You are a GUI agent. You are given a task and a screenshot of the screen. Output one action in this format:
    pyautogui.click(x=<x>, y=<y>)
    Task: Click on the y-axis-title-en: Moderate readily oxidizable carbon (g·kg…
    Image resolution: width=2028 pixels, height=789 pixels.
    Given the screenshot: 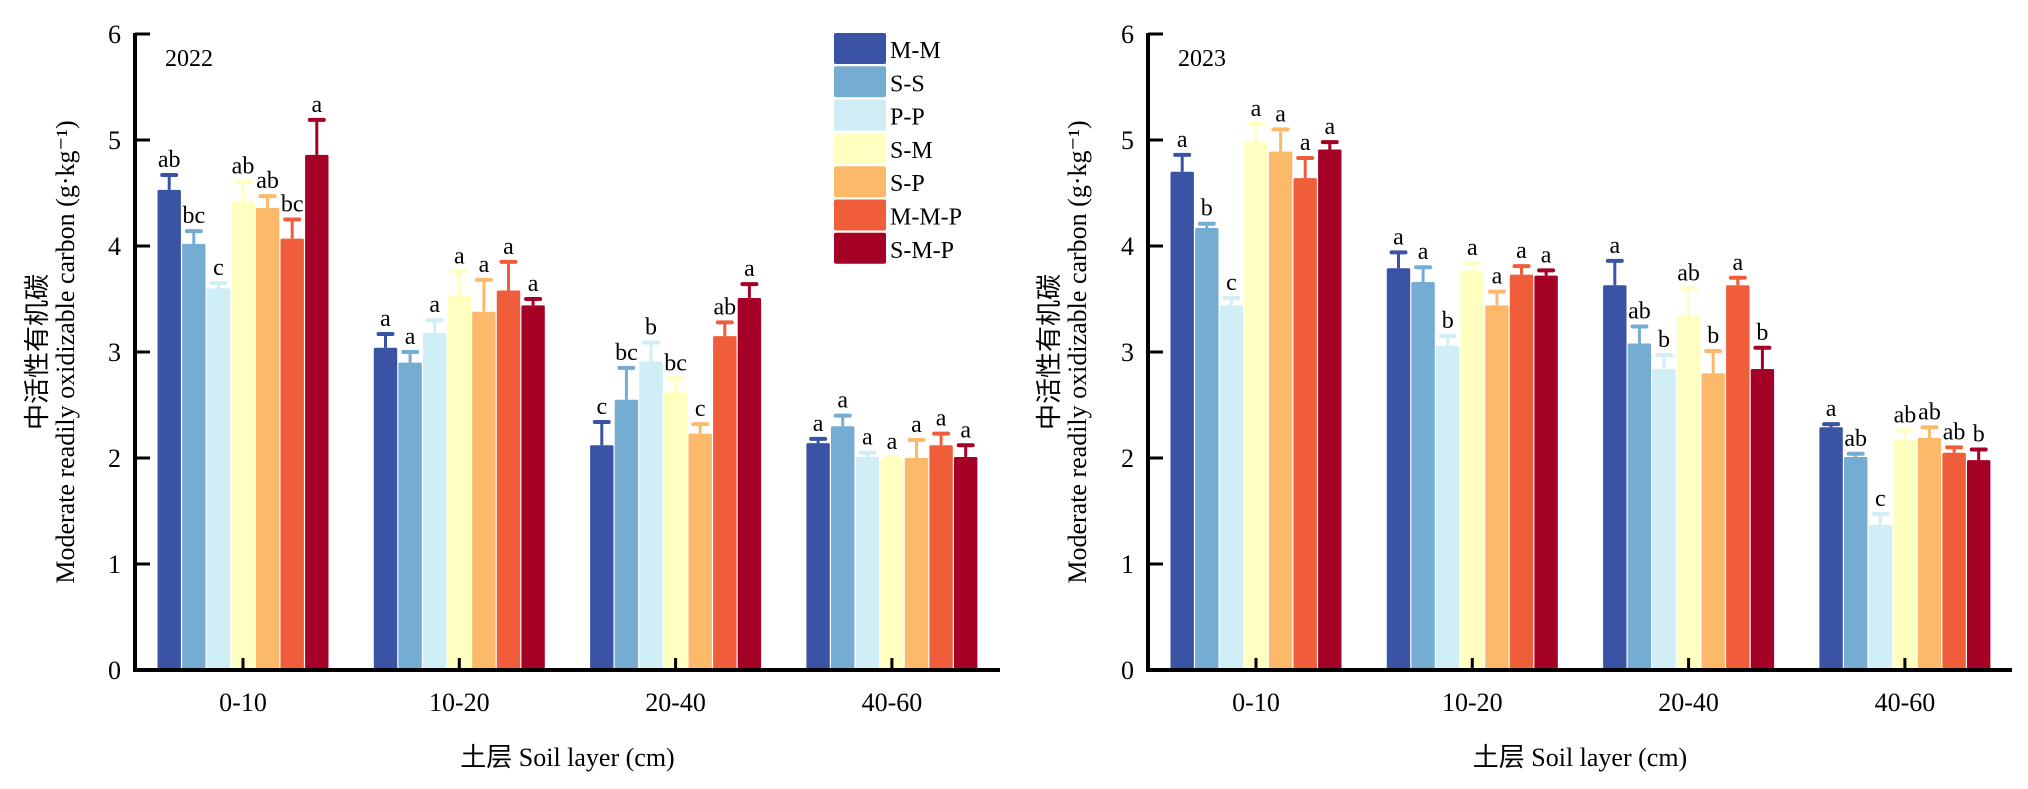 What is the action you would take?
    pyautogui.click(x=1077, y=351)
    